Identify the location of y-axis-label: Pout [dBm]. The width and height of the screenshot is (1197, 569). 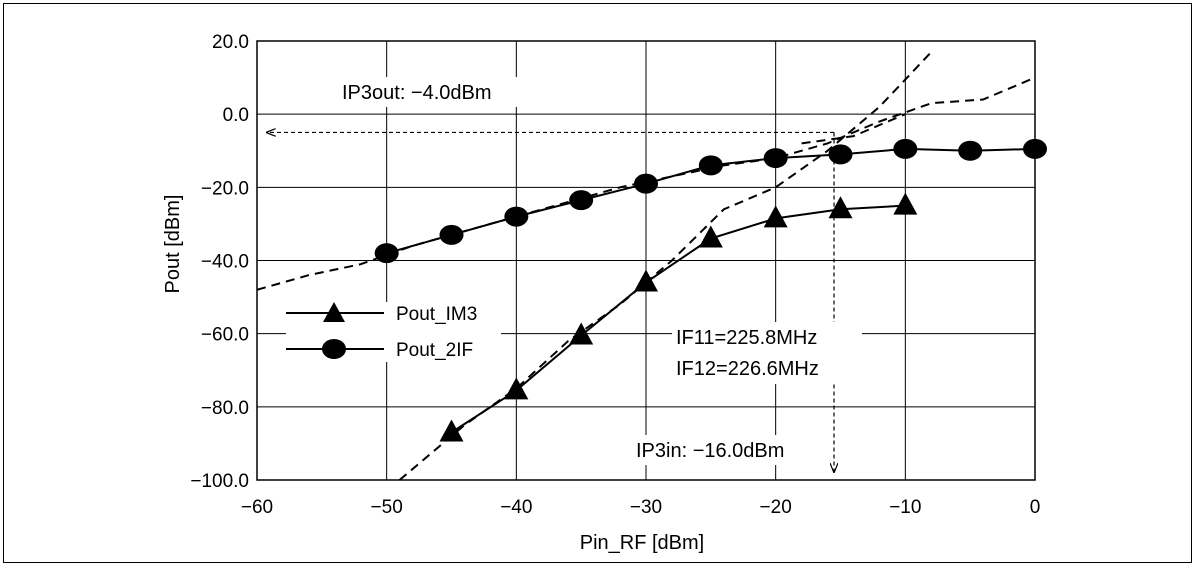
(173, 244).